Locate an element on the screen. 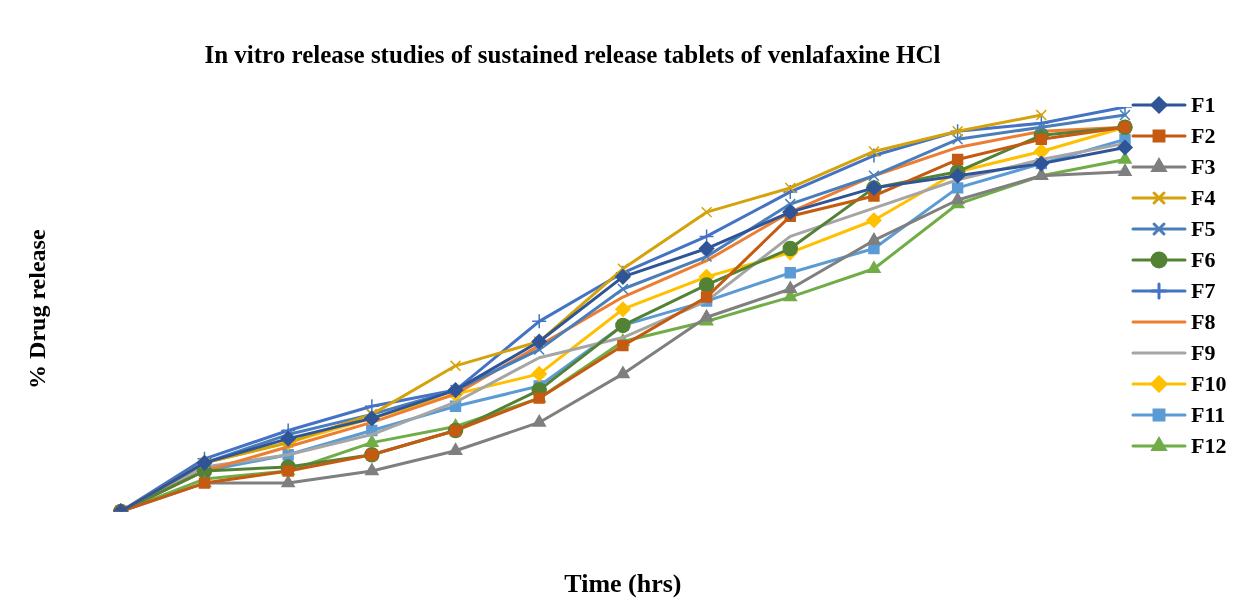 Image resolution: width=1260 pixels, height=605 pixels. legend-label: F9 is located at coordinates (1203, 352).